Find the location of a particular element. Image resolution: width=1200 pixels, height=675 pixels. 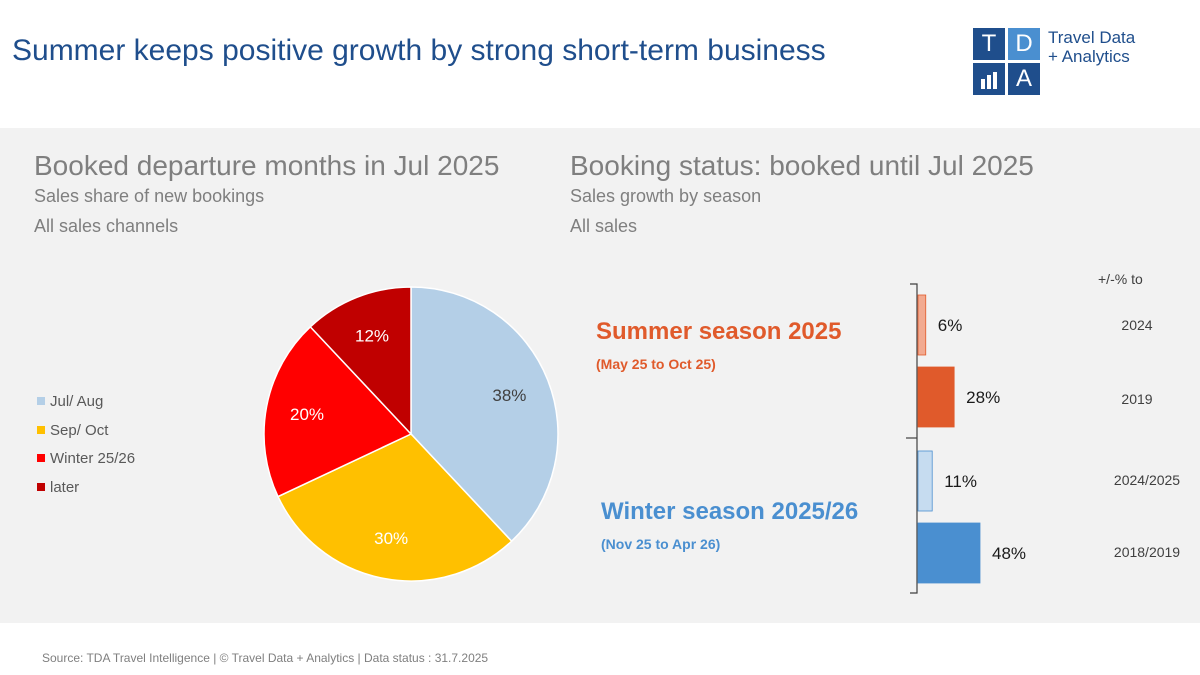

pie-label-later: 12% is located at coordinates (372, 336).